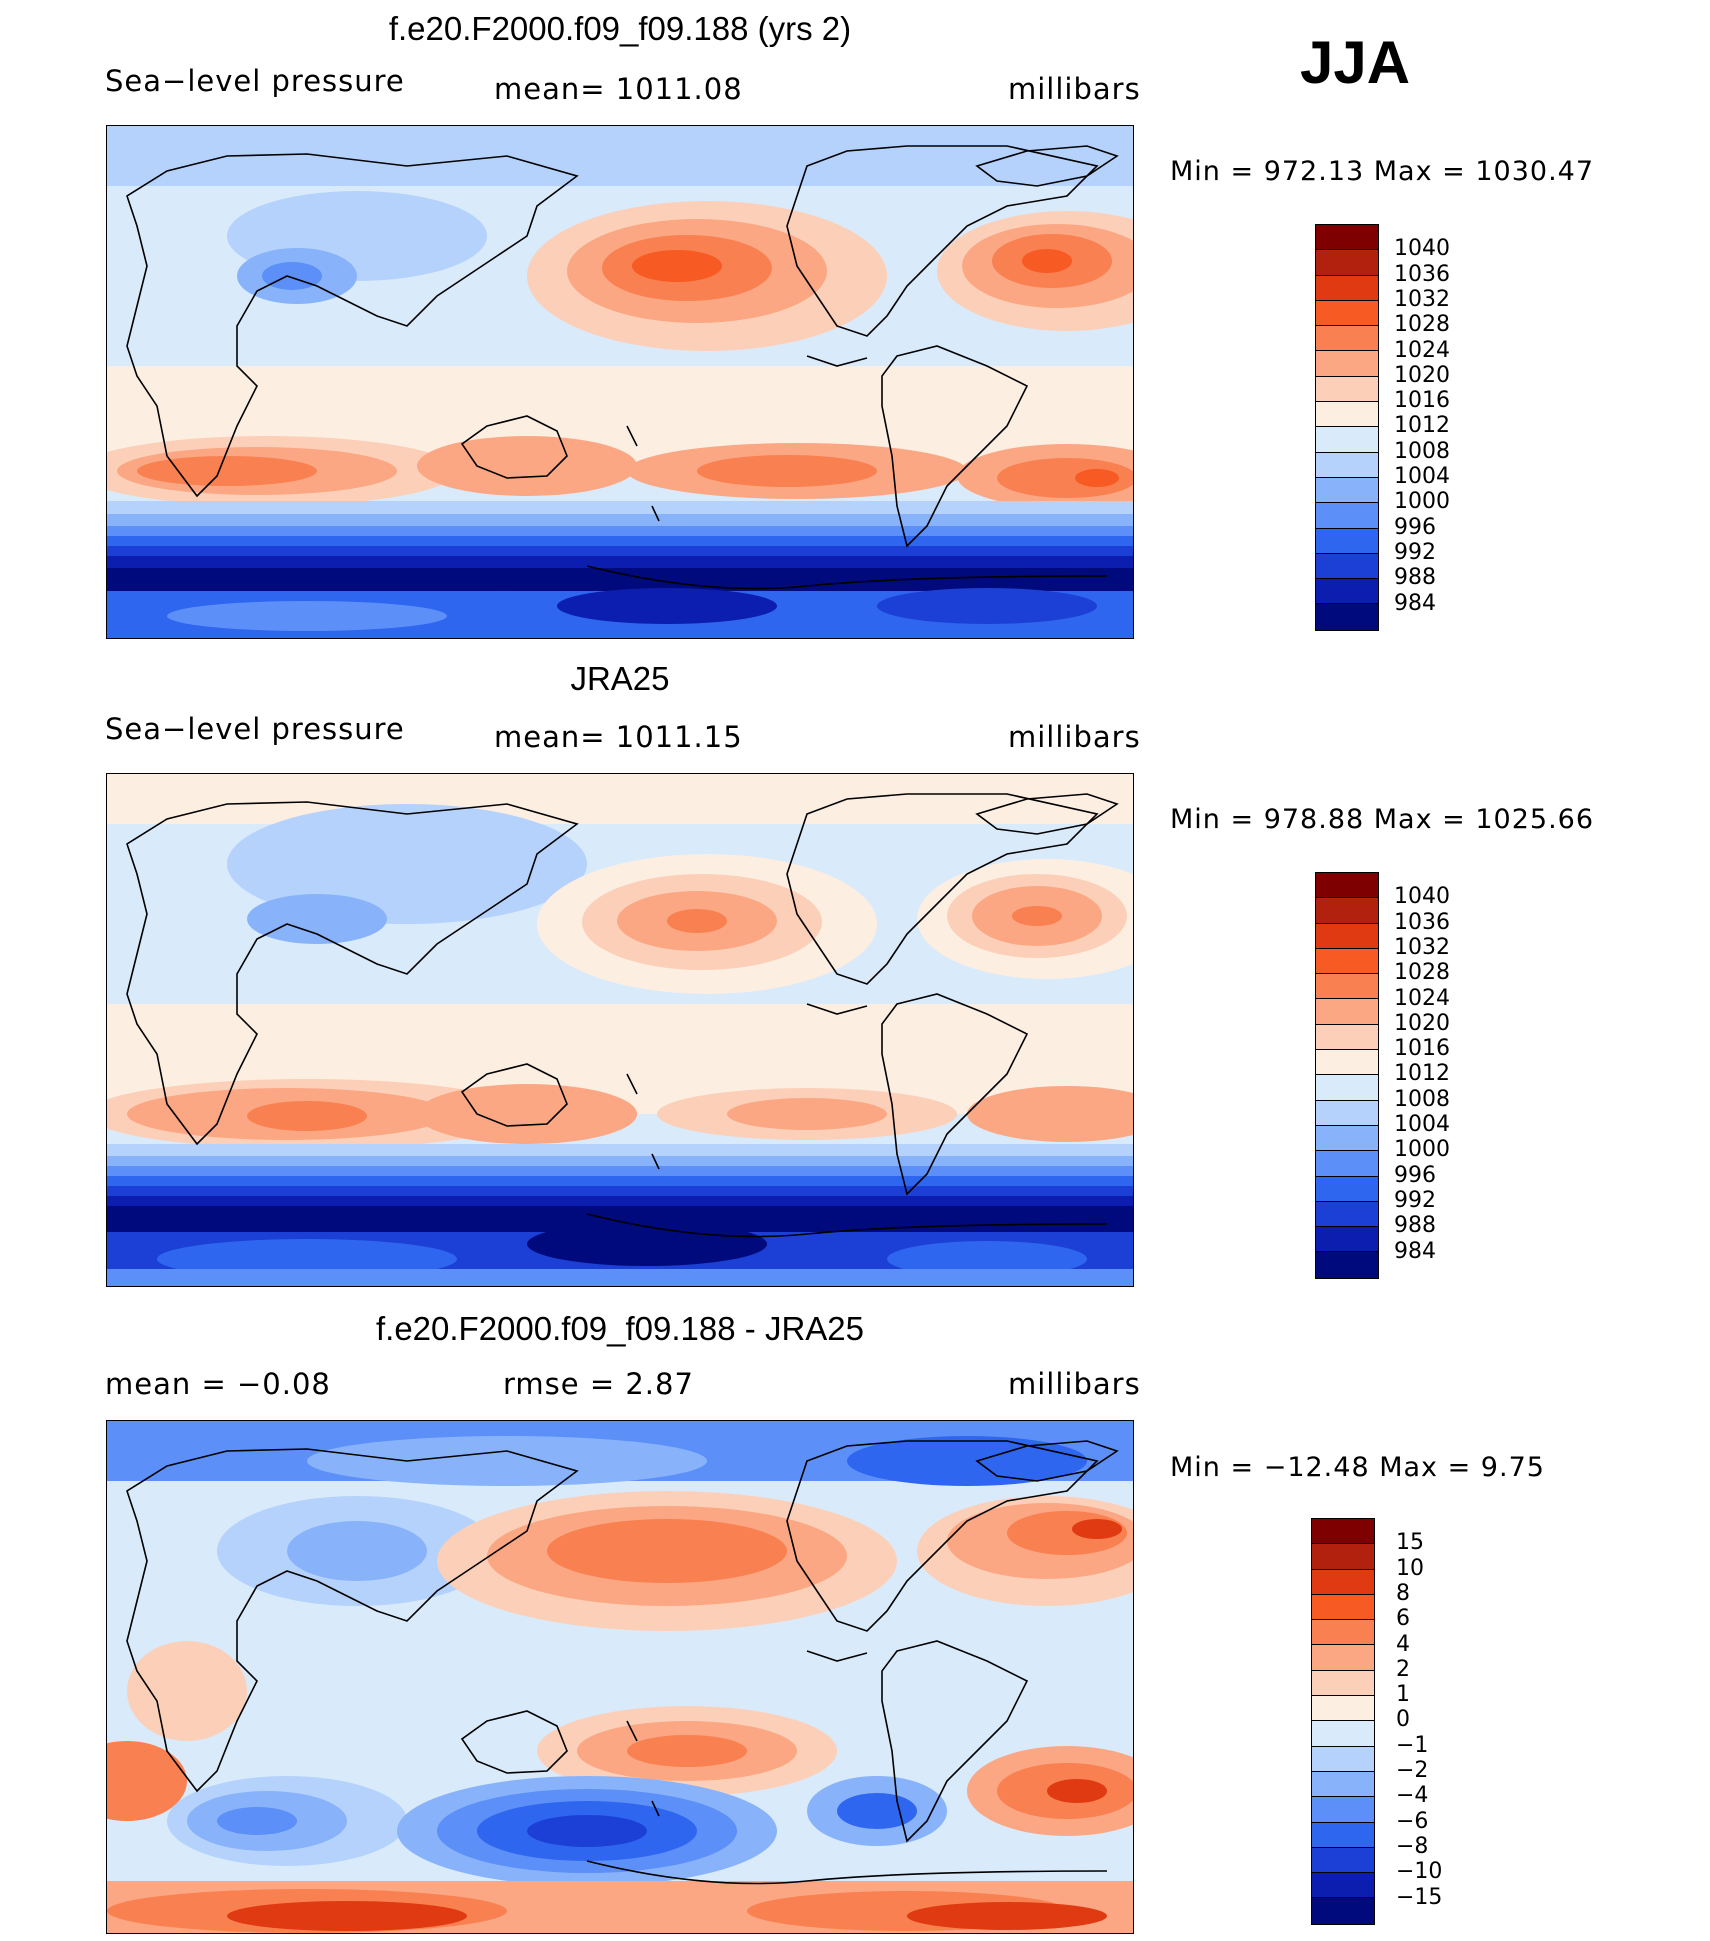 The image size is (1710, 1941). I want to click on panel-1-minmax: Min = 972.13 Max = 1030.47, so click(1382, 171).